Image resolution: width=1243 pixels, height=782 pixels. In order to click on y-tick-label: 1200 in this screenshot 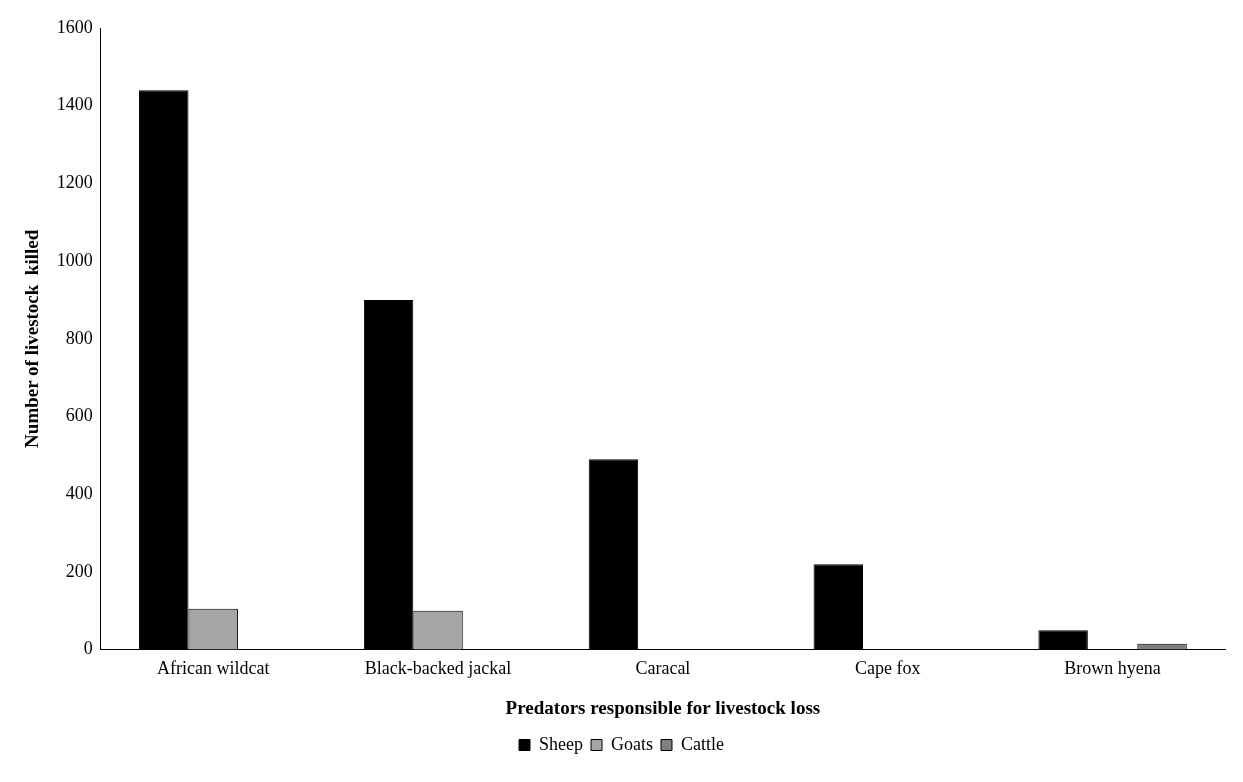, I will do `click(74, 182)`.